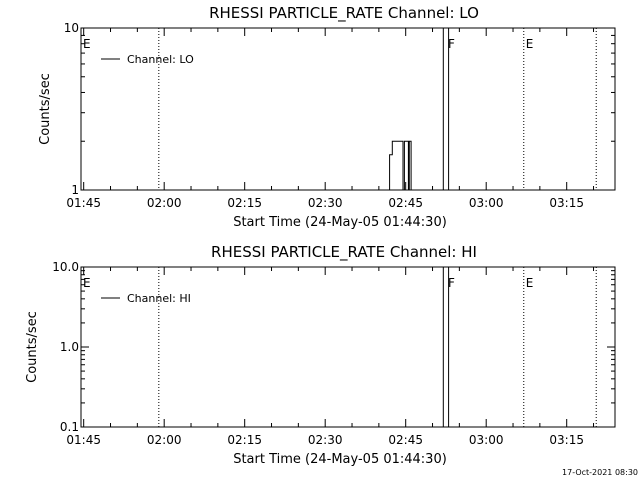  I want to click on y-tick-label: 0.1, so click(69, 427).